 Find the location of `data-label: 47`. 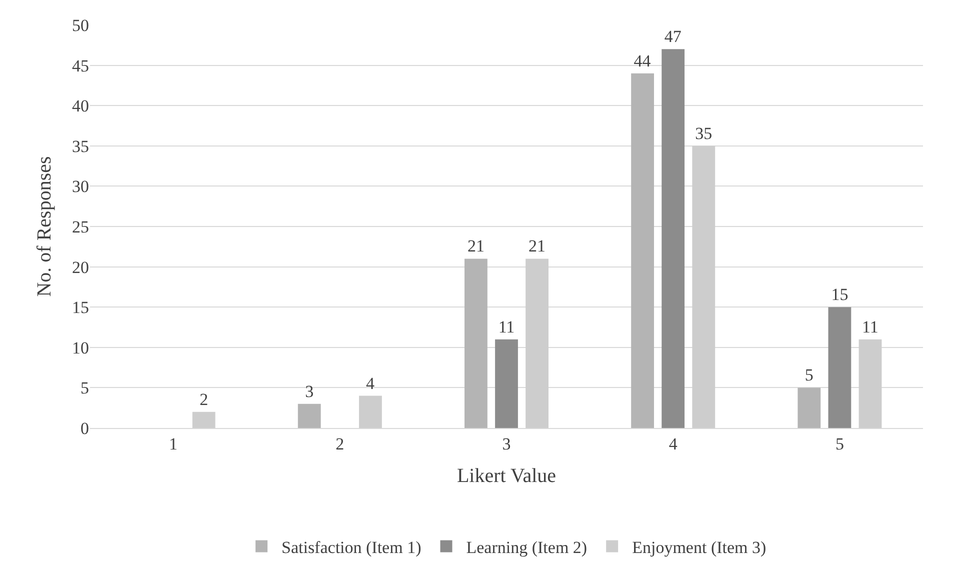

data-label: 47 is located at coordinates (673, 36).